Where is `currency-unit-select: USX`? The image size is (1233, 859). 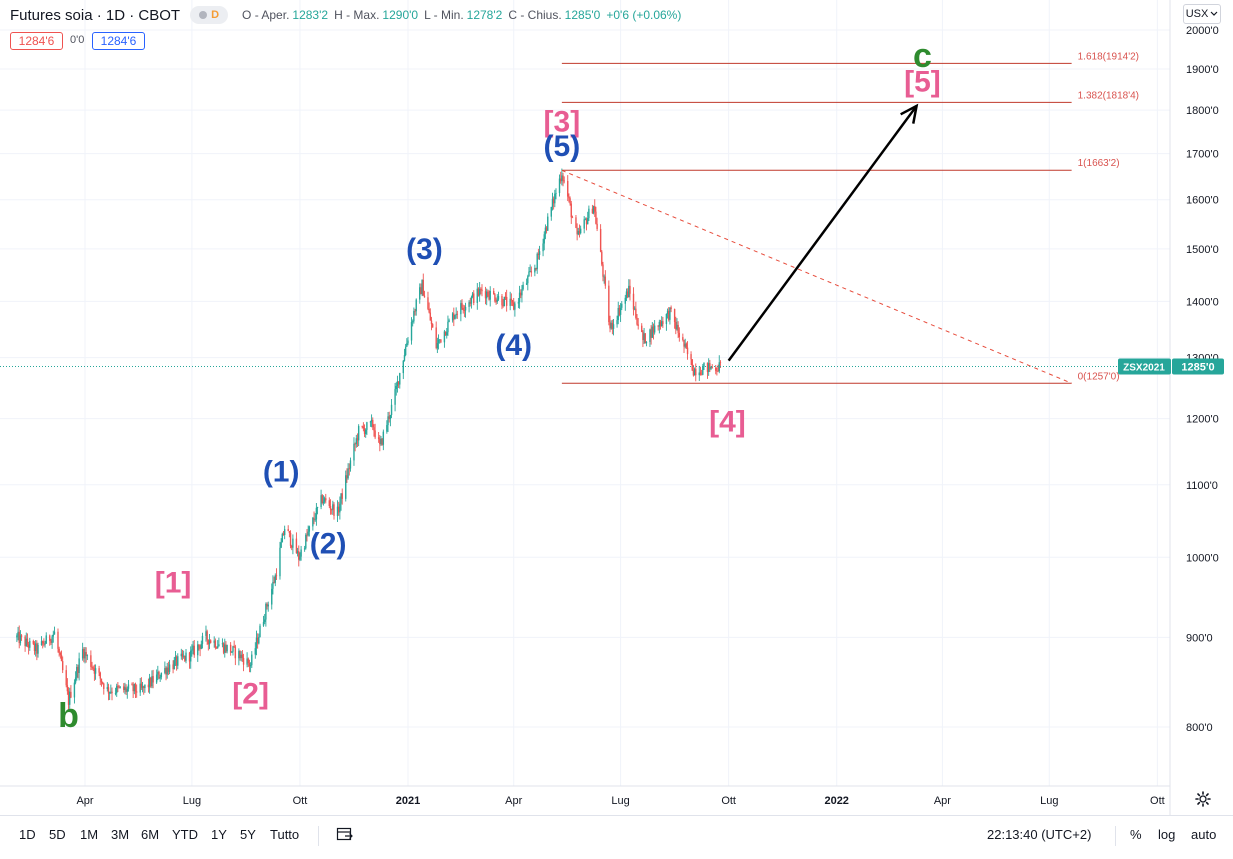 currency-unit-select: USX is located at coordinates (1202, 14).